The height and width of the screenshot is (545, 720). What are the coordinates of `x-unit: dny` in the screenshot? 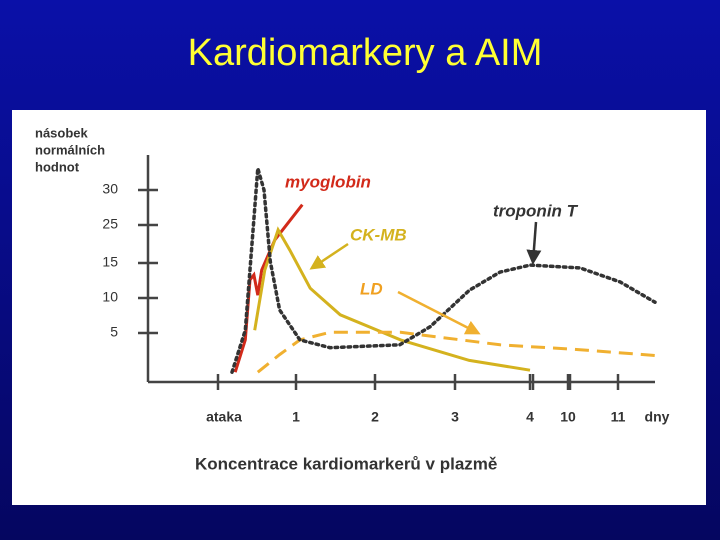 It's located at (657, 417).